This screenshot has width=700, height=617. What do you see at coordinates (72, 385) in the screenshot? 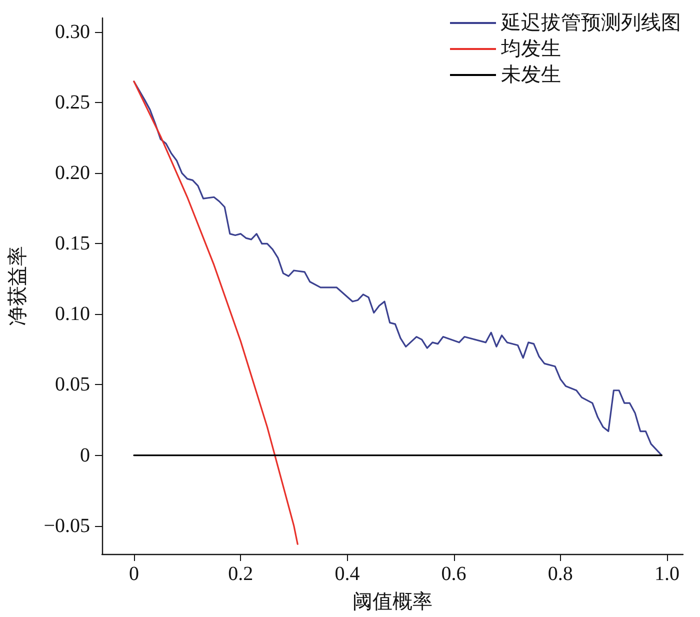
I see `y-tick-label: 0.05` at bounding box center [72, 385].